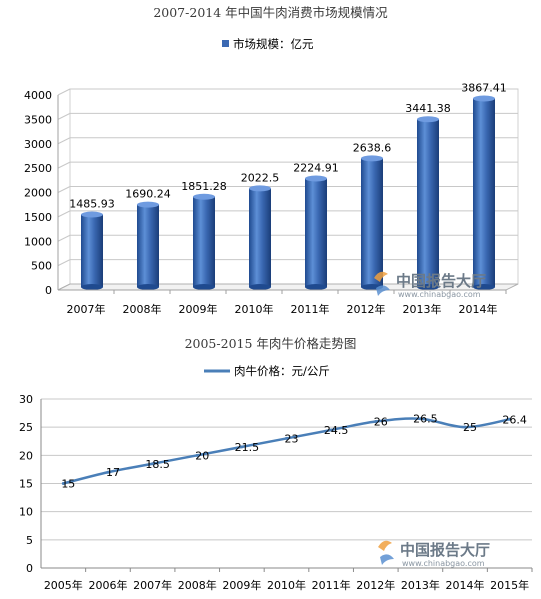  I want to click on chart1-watermark-text: 中国报告大厅, so click(441, 281).